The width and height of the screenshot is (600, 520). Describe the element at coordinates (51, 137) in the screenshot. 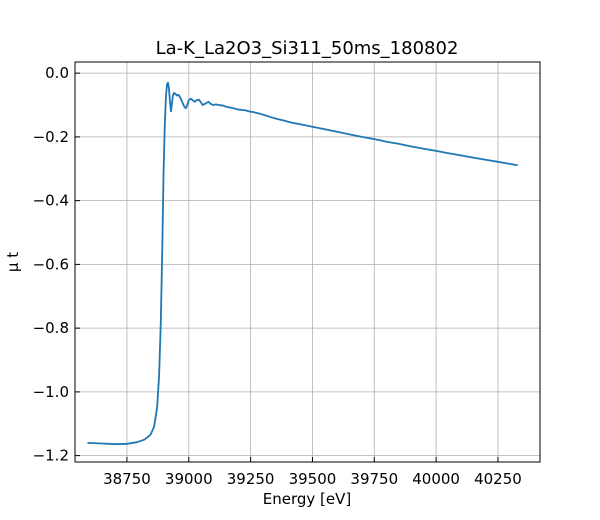

I see `y-tick-label: −0.2` at that location.